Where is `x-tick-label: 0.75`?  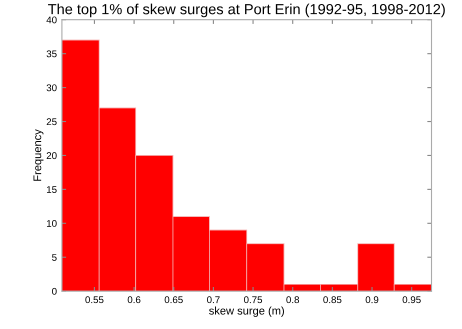
x-tick-label: 0.75 is located at coordinates (253, 300).